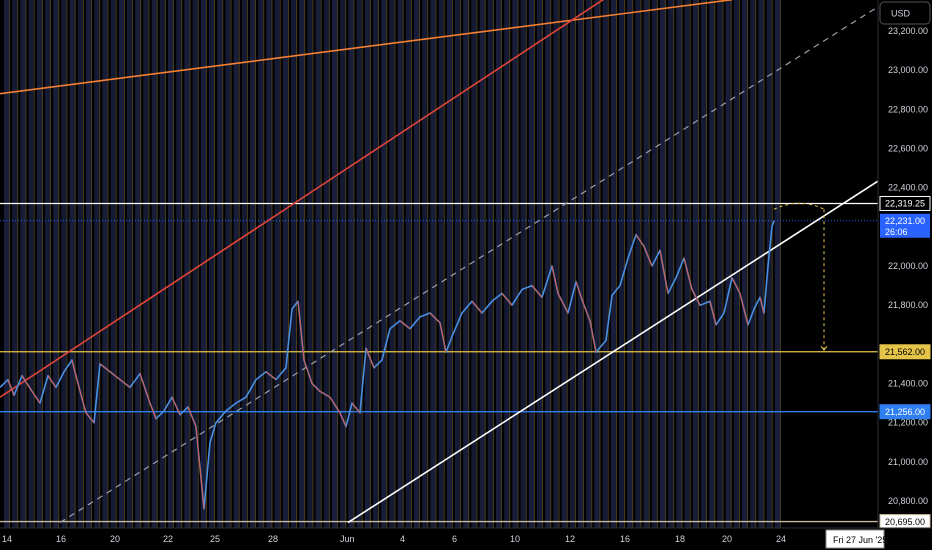 Image resolution: width=932 pixels, height=550 pixels. What do you see at coordinates (908, 423) in the screenshot?
I see `y-tick-label: 21,200.00` at bounding box center [908, 423].